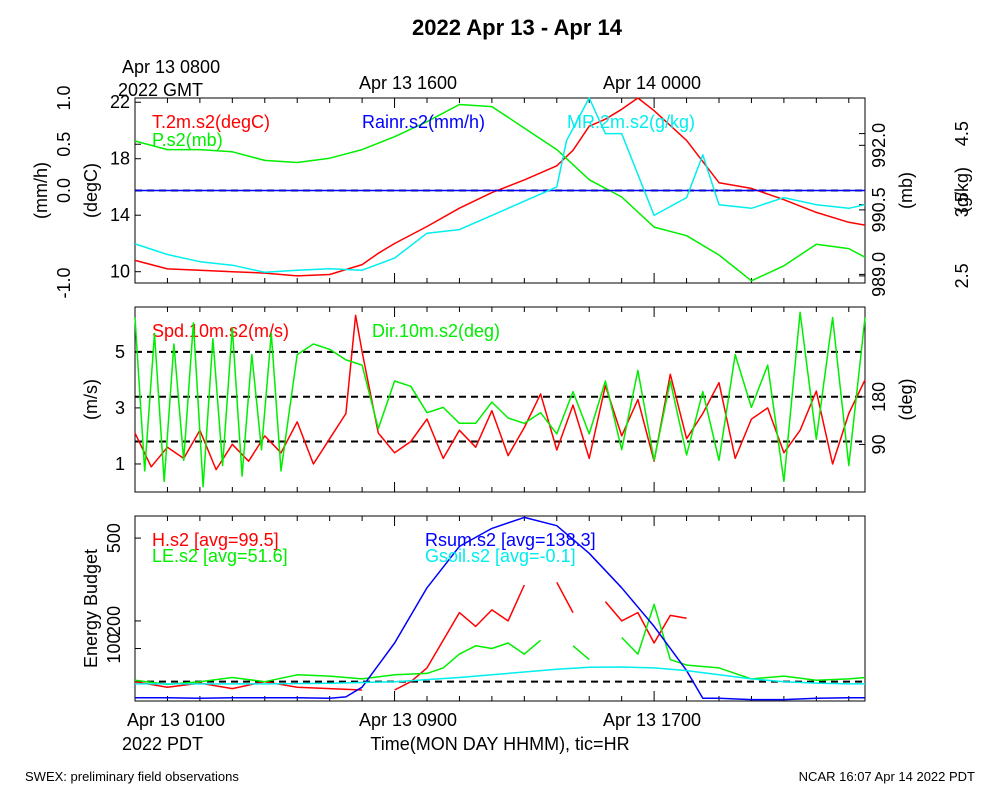  I want to click on legend-entry: Dir.10m.s2(deg), so click(436, 331).